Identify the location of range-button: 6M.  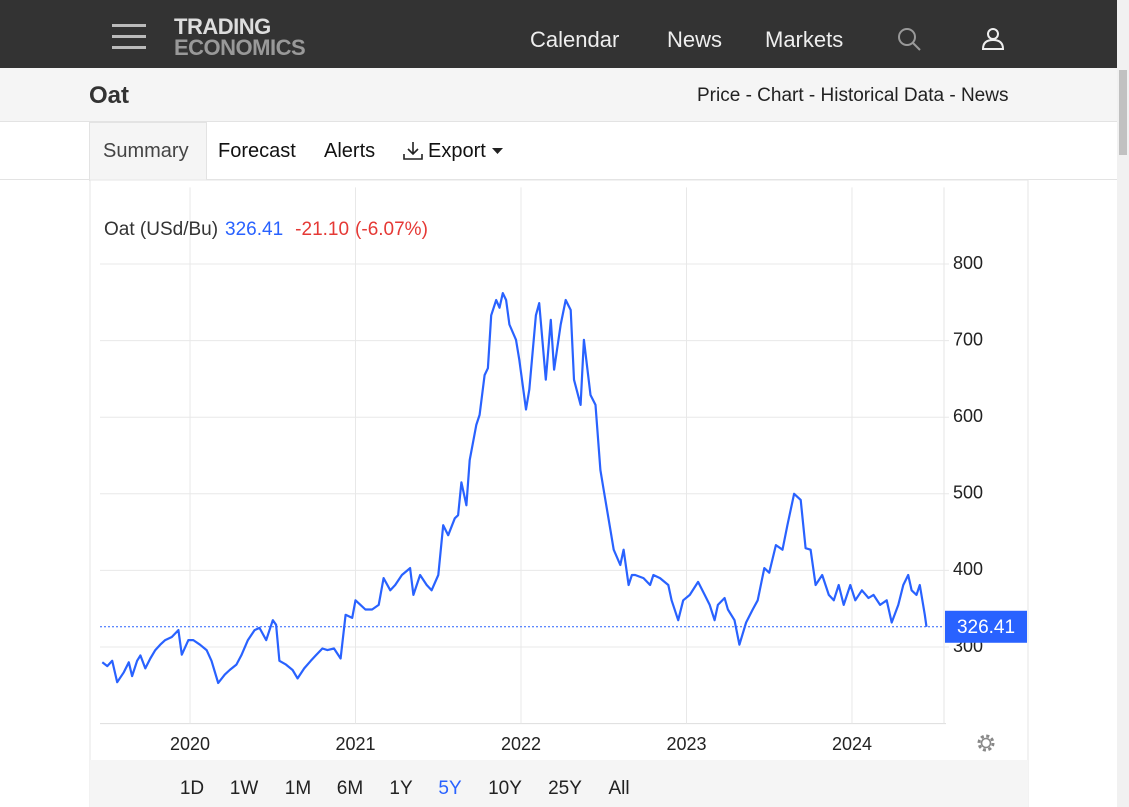
(350, 788).